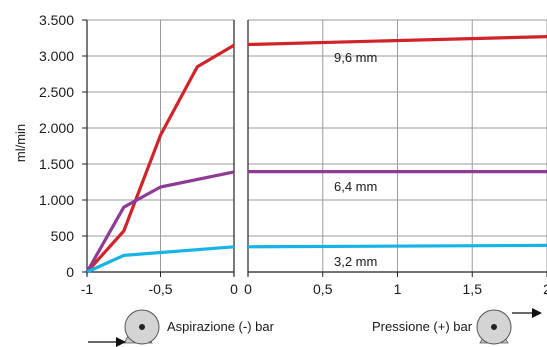 The image size is (547, 347). Describe the element at coordinates (398, 289) in the screenshot. I see `x-tick-label: 1` at that location.